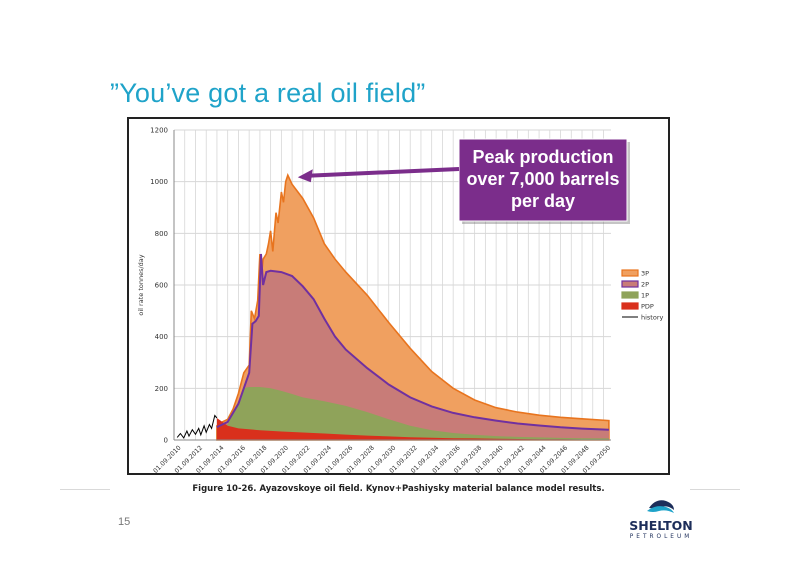  I want to click on legend-label-3p: 3P, so click(645, 274).